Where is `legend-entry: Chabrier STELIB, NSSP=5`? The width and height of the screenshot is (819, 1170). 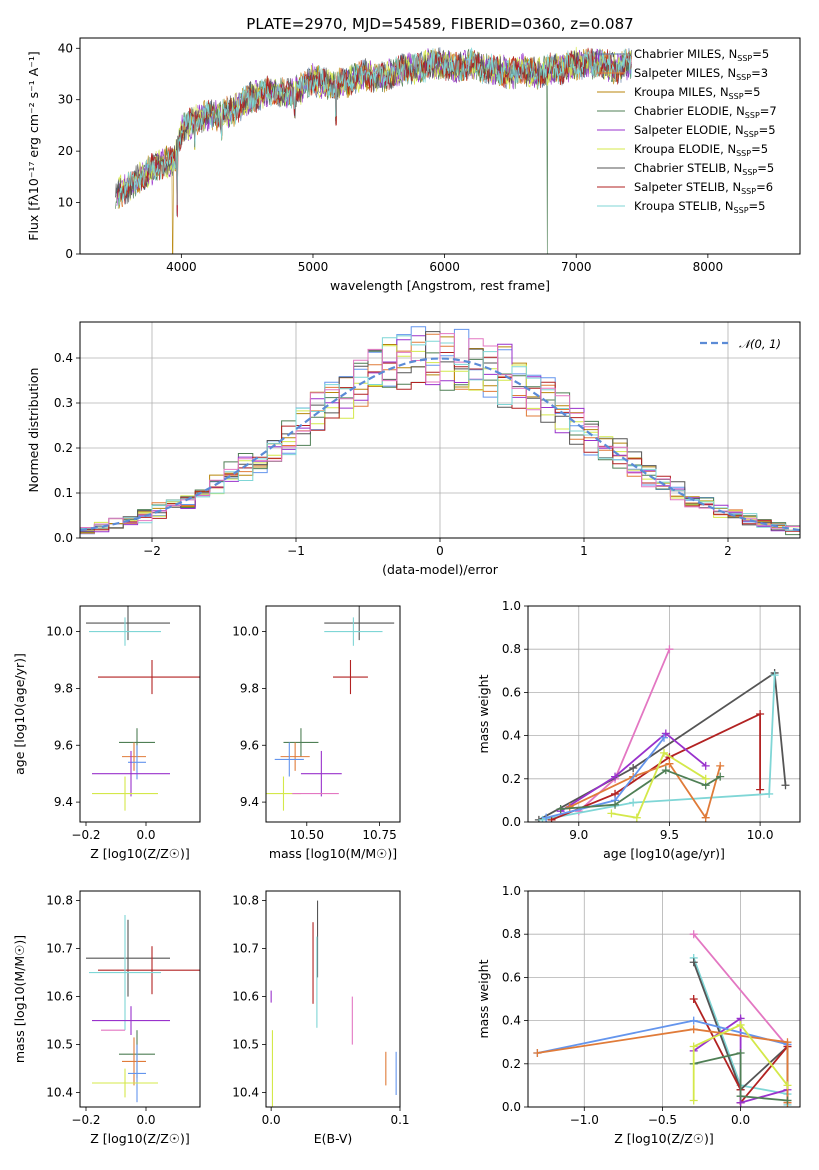 legend-entry: Chabrier STELIB, NSSP=5 is located at coordinates (704, 169).